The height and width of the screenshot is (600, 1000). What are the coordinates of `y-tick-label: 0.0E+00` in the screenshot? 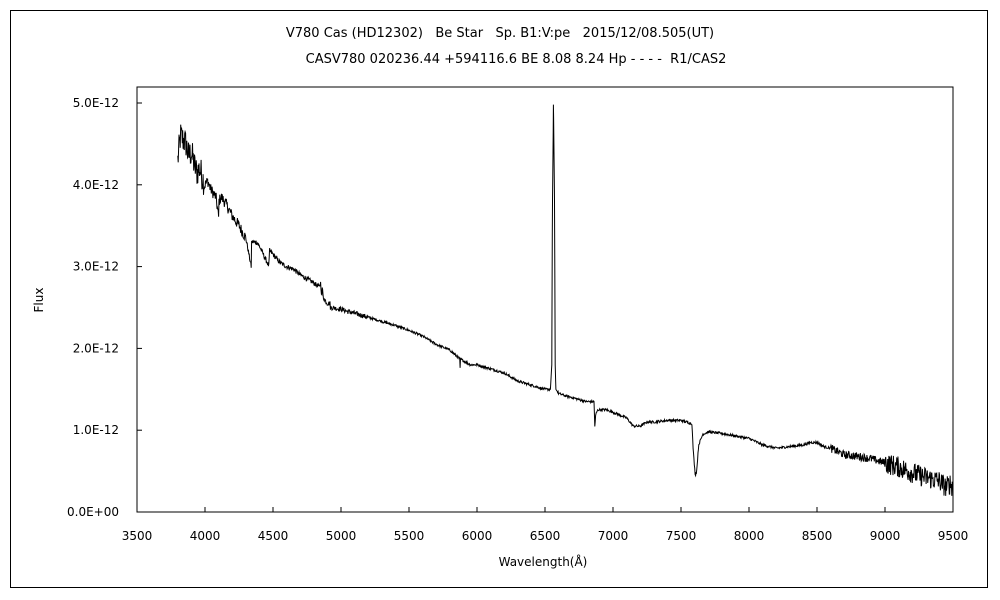 It's located at (93, 512).